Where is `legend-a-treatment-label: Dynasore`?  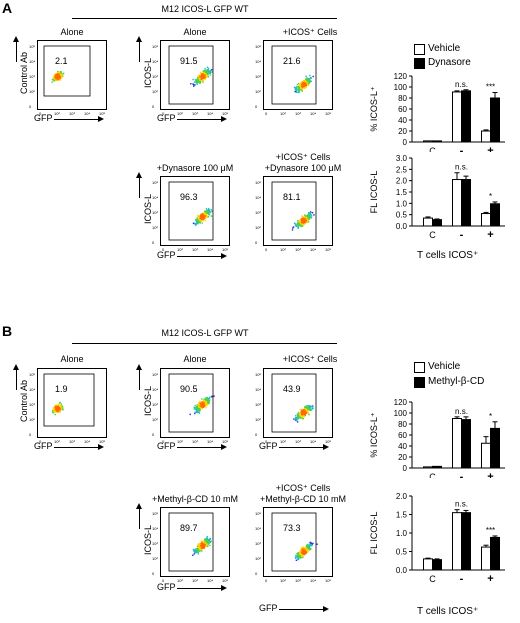
legend-a-treatment-label: Dynasore is located at coordinates (449, 62).